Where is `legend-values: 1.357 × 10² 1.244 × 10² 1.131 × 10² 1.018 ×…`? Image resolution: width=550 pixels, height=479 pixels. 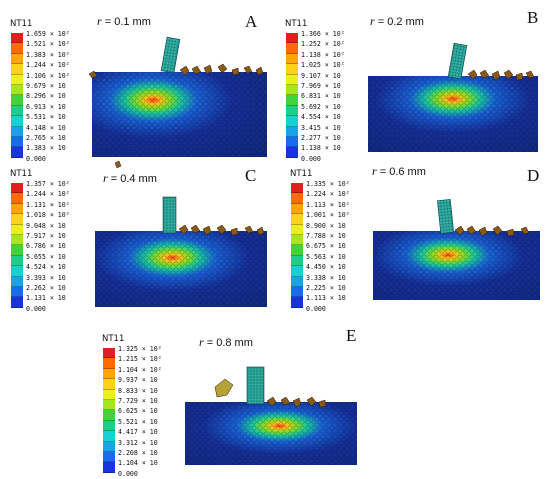 legend-values: 1.357 × 10² 1.244 × 10² 1.131 × 10² 1.018 ×… is located at coordinates (48, 246).